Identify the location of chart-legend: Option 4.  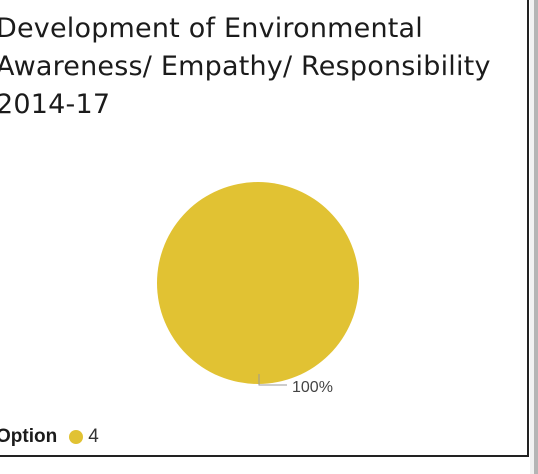
(49, 437).